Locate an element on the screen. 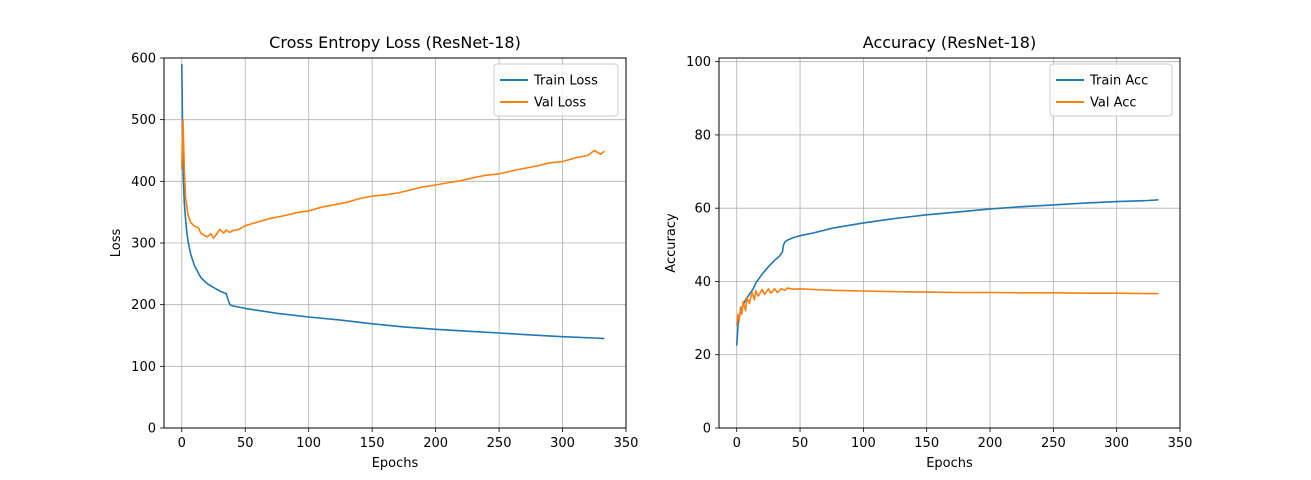  accuracy-x-axis-label: Epochs is located at coordinates (949, 463).